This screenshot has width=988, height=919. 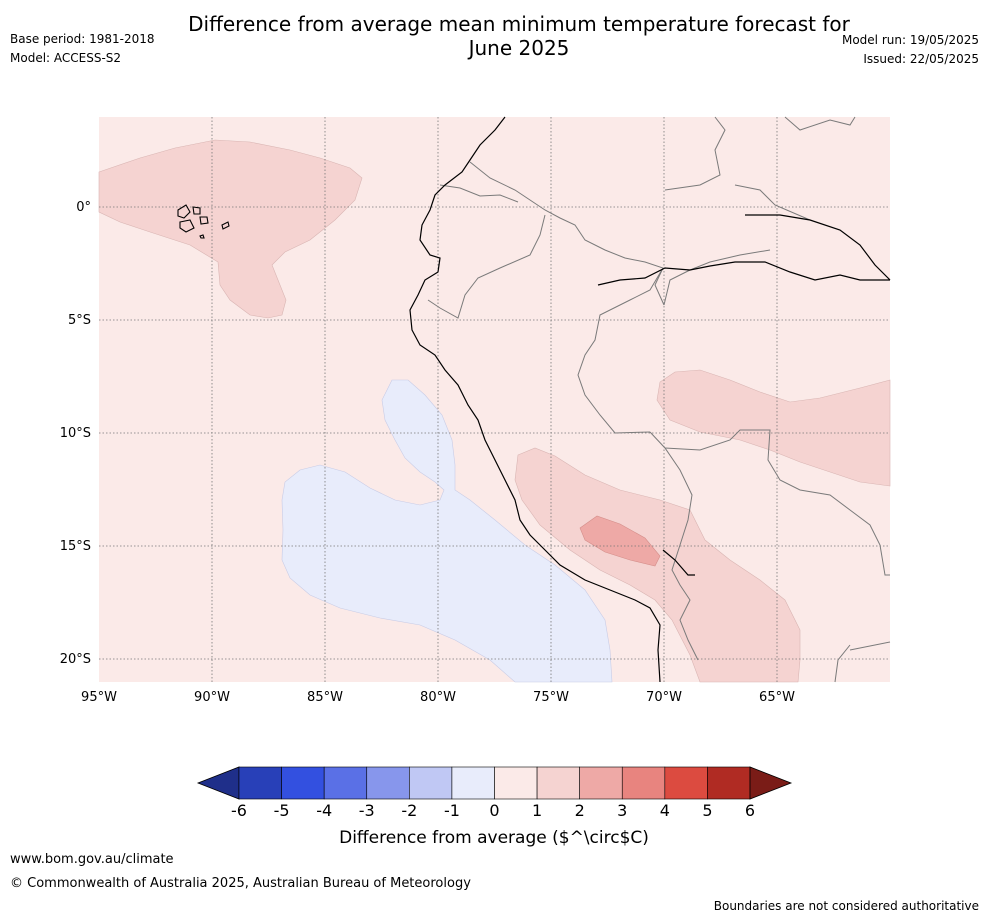 What do you see at coordinates (494, 810) in the screenshot?
I see `colorbar-tick-label: 0` at bounding box center [494, 810].